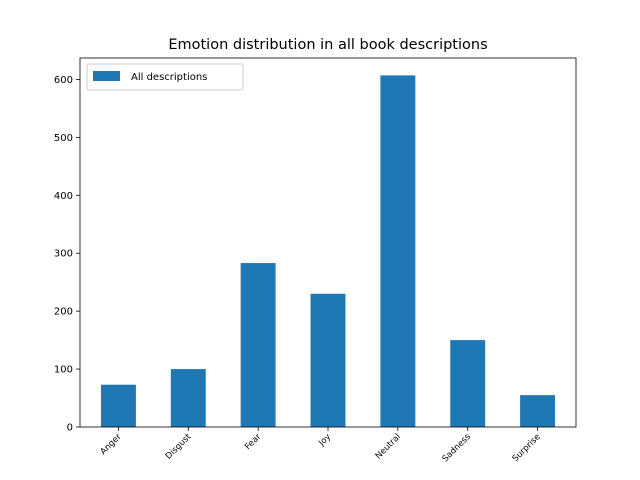 Image resolution: width=640 pixels, height=480 pixels. I want to click on x-tick-label-surprise: Surprise, so click(527, 448).